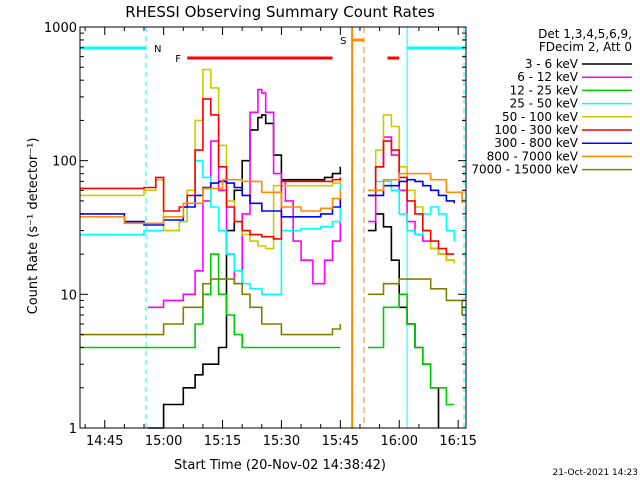 The height and width of the screenshot is (480, 640). What do you see at coordinates (585, 47) in the screenshot?
I see `legend-header-line-2: FDecim 2, Att 0` at bounding box center [585, 47].